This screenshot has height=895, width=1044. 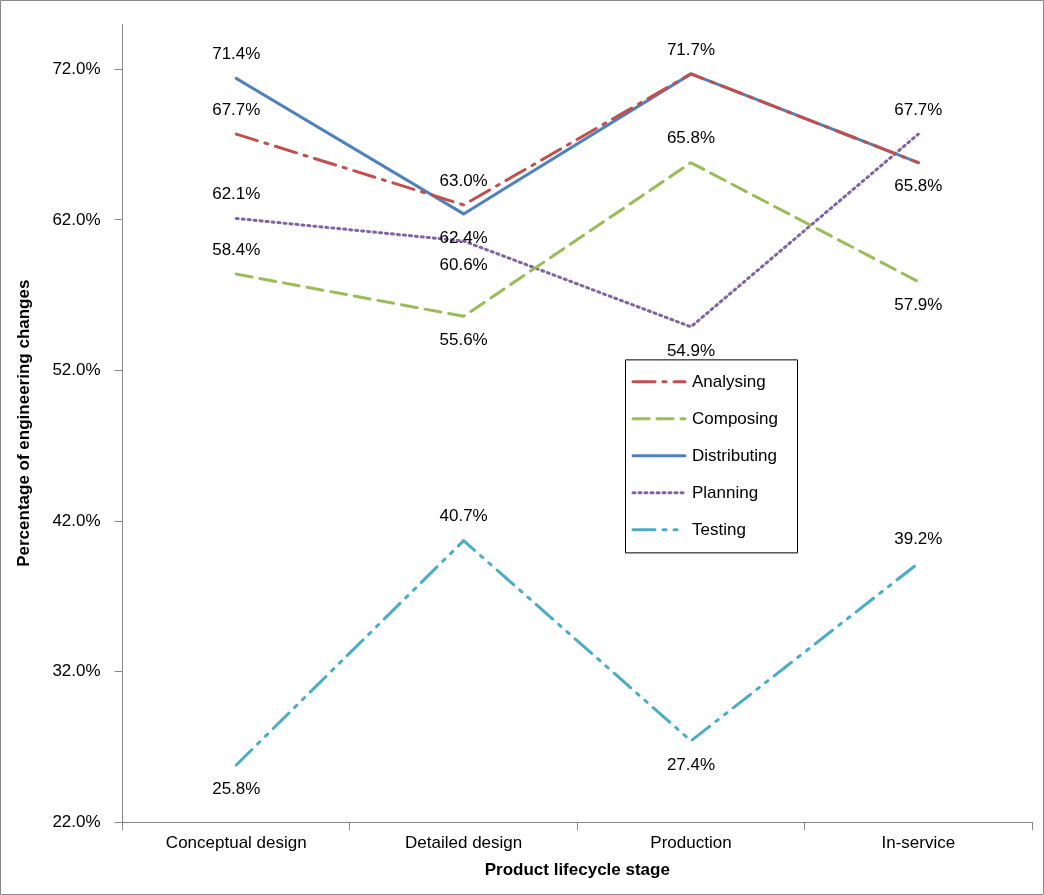 What do you see at coordinates (725, 492) in the screenshot?
I see `legend-label: Planning` at bounding box center [725, 492].